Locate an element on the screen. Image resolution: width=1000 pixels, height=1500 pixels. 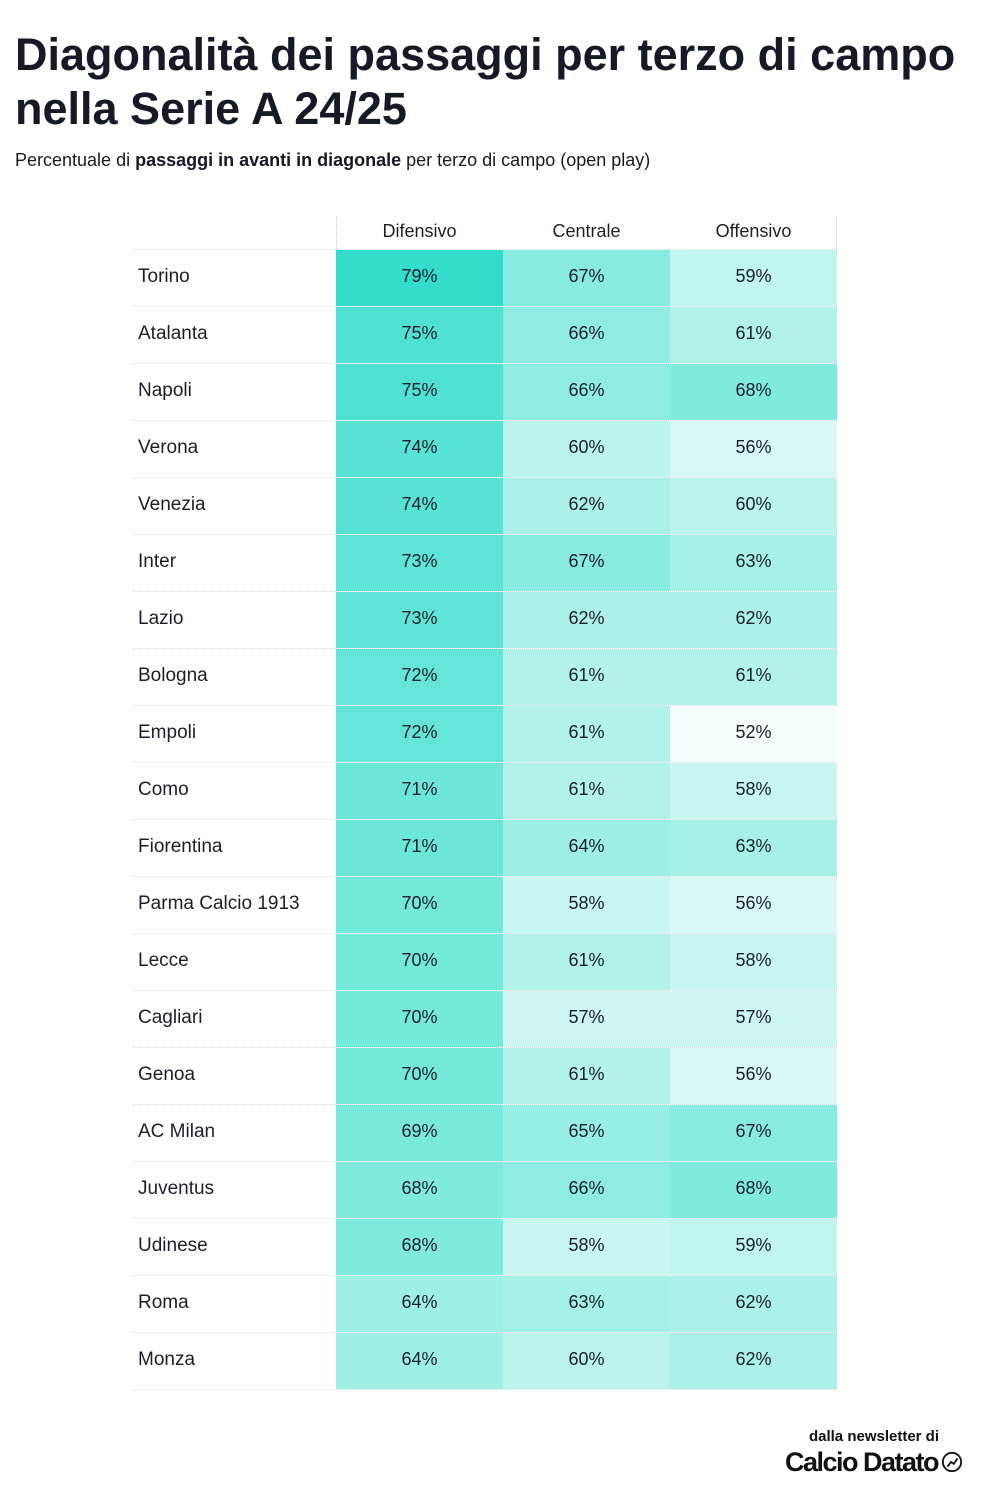
team-label: Napoli is located at coordinates (165, 390).